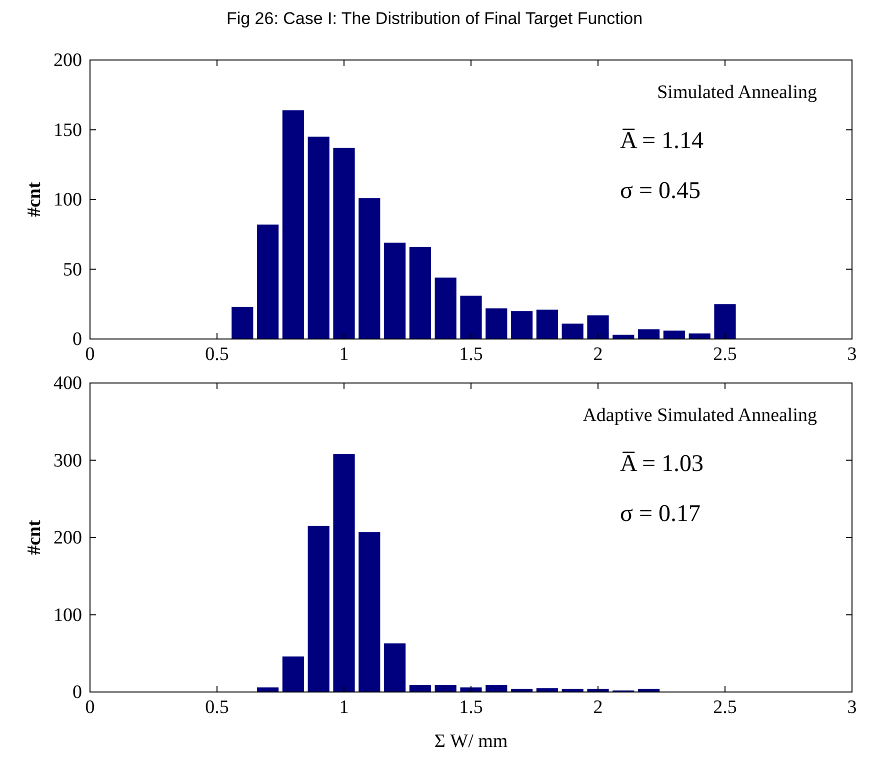 This screenshot has height=769, width=869. I want to click on annotation: σ = 0.17, so click(660, 514).